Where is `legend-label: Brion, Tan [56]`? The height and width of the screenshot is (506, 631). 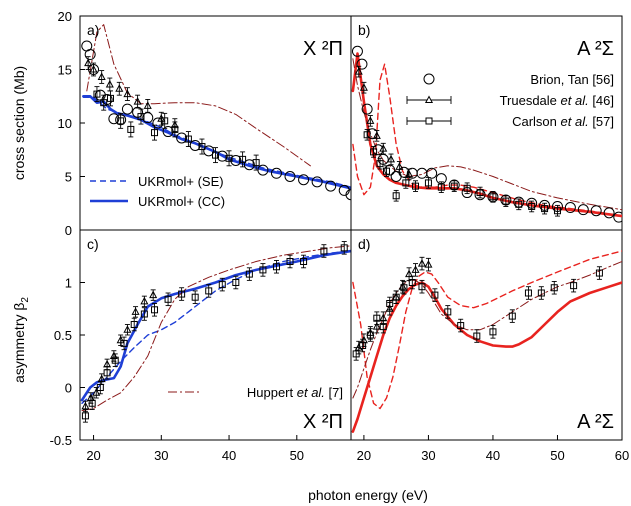
legend-label: Brion, Tan [56] is located at coordinates (572, 79).